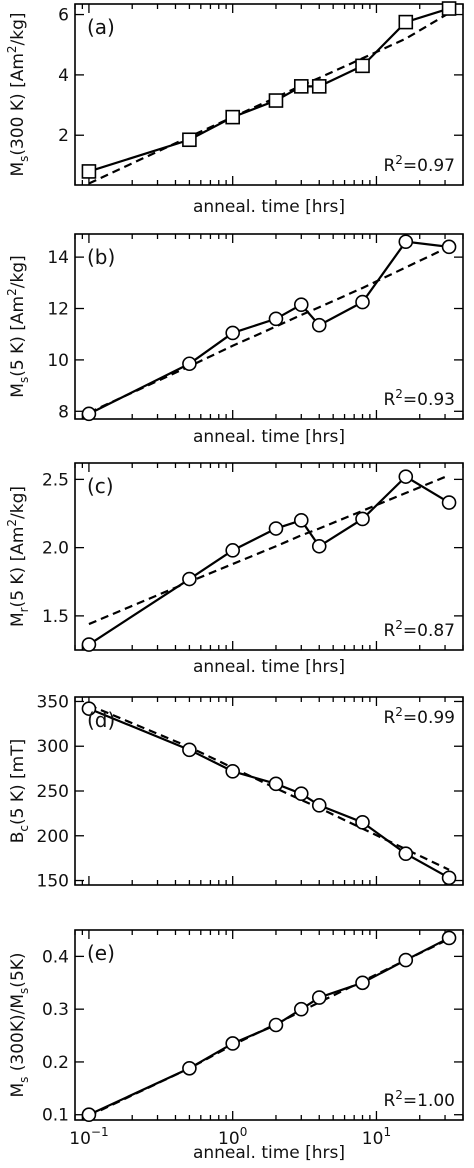  Describe the element at coordinates (419, 629) in the screenshot. I see `r-squared-label: R2=0.87` at that location.